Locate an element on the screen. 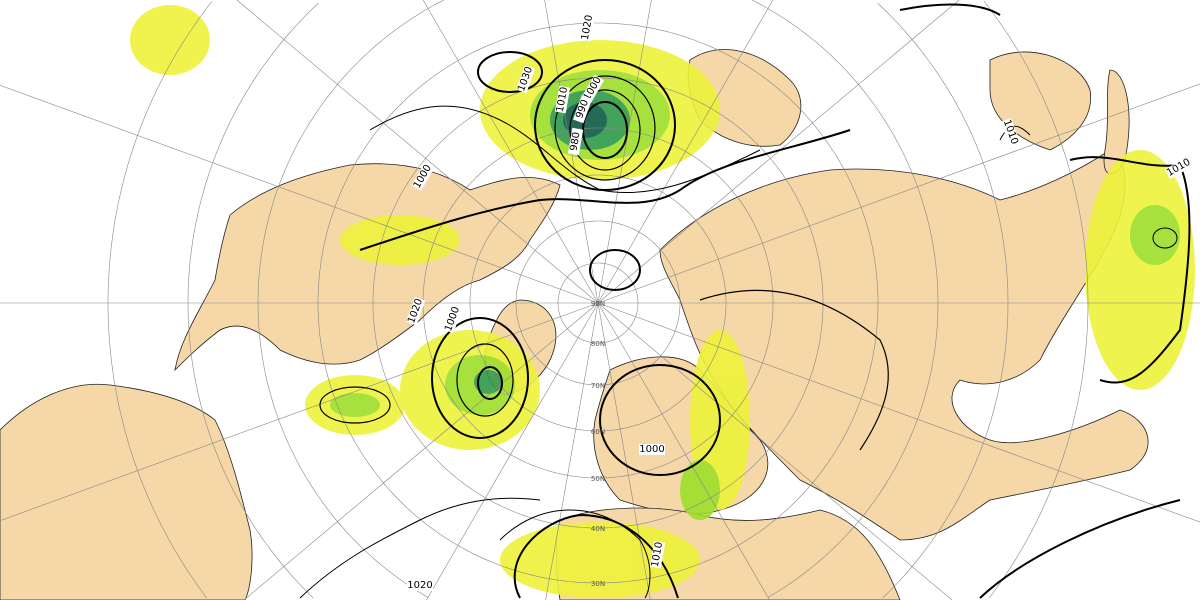 The image size is (1200, 600). latitude-label: 70N is located at coordinates (598, 386).